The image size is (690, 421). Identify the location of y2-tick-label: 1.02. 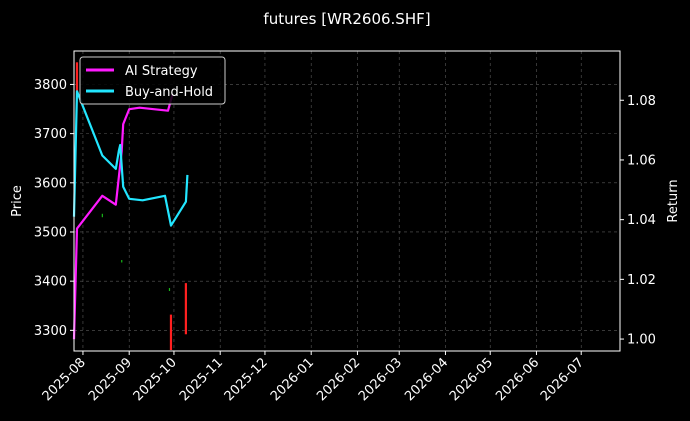
(641, 280).